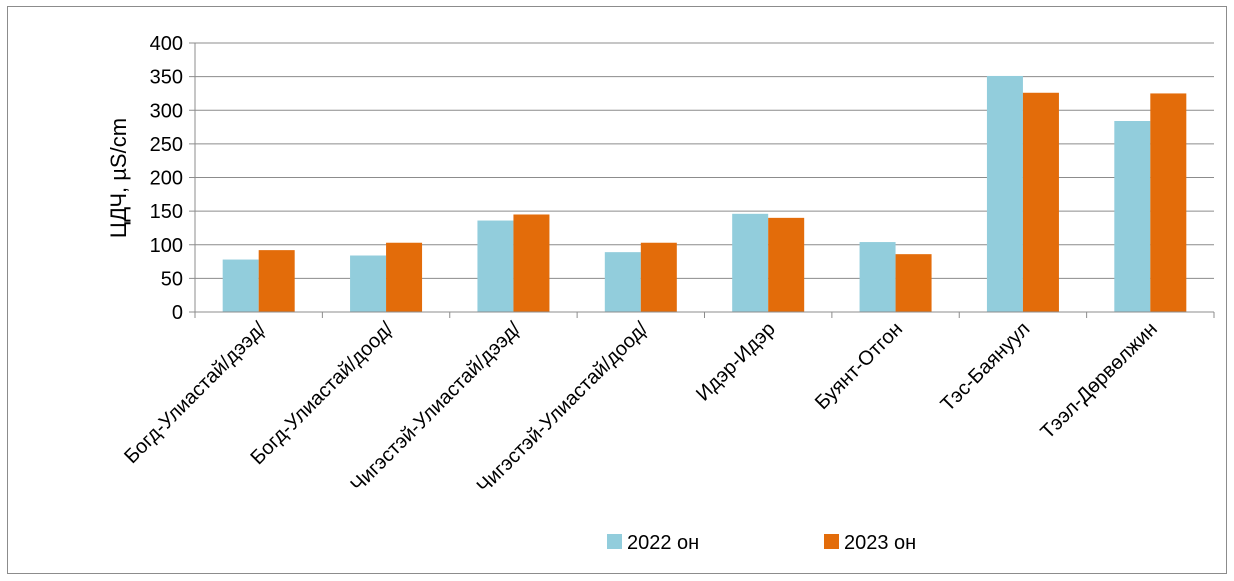 The image size is (1234, 581). I want to click on y-tick-label: 0, so click(177, 313).